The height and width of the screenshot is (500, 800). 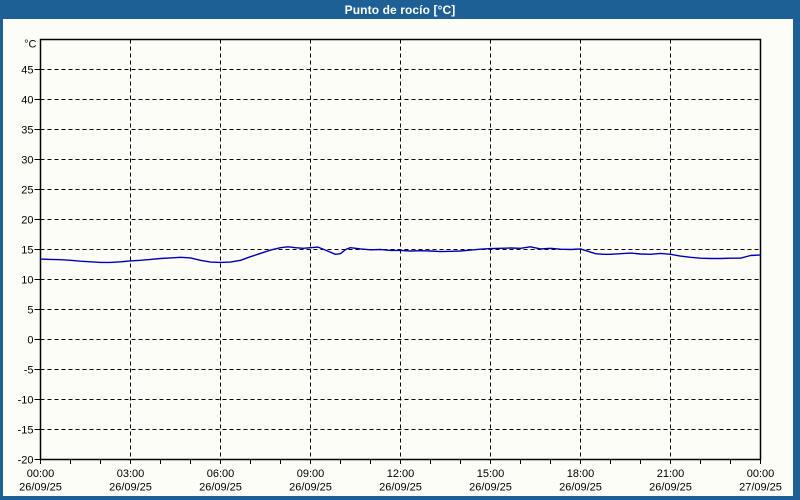 I want to click on chart-title: Punto de rocío [°C], so click(x=400, y=9).